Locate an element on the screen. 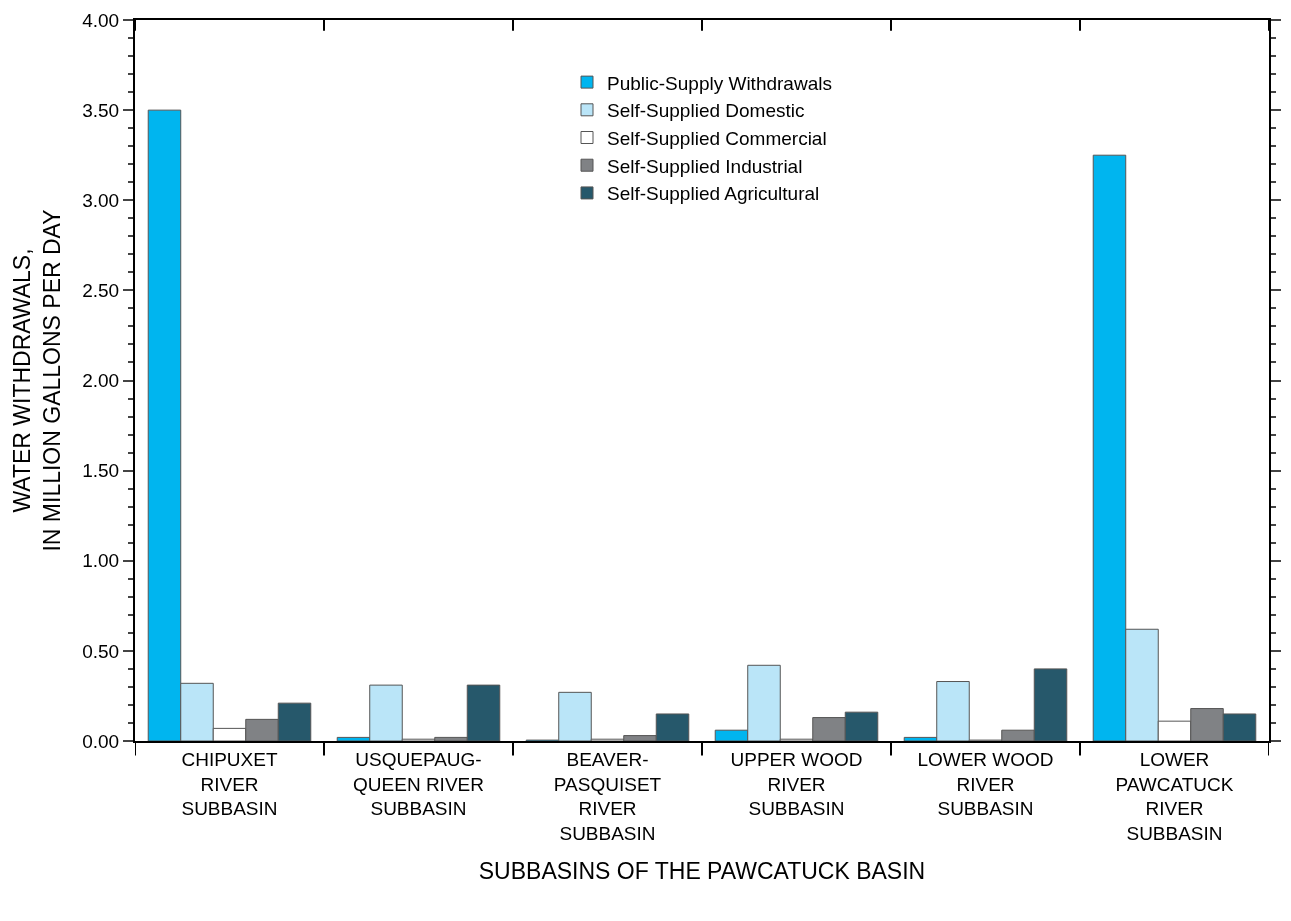 This screenshot has height=921, width=1291. legend-label: Self-Supplied Commercial is located at coordinates (717, 138).